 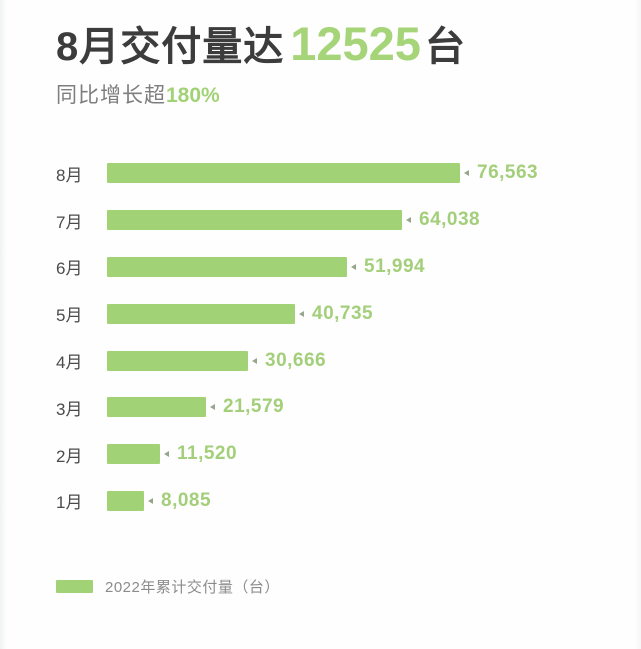 I want to click on page-subtitle: 同比增长超180%, so click(x=348, y=94).